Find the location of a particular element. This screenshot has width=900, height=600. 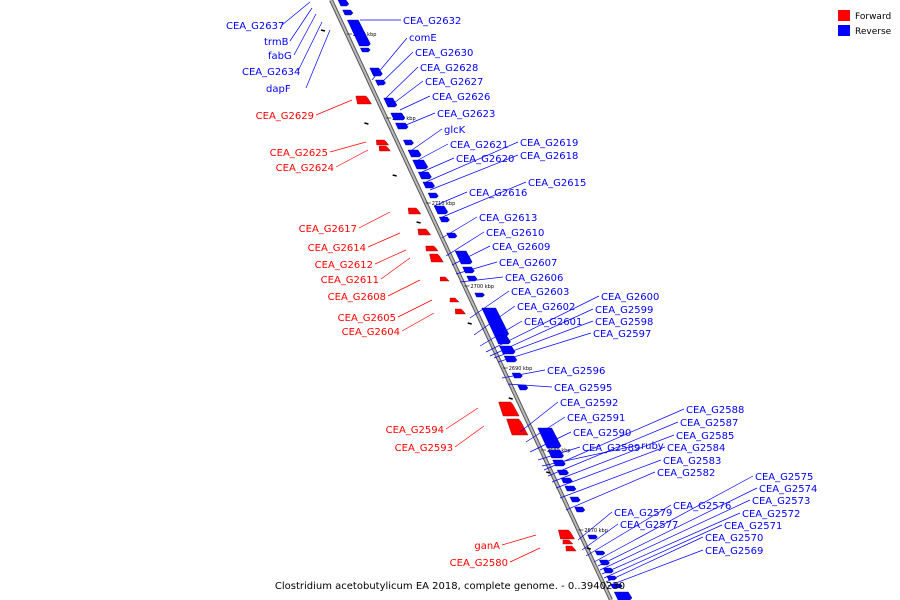

gene-label: CEA_G2606 is located at coordinates (534, 278).